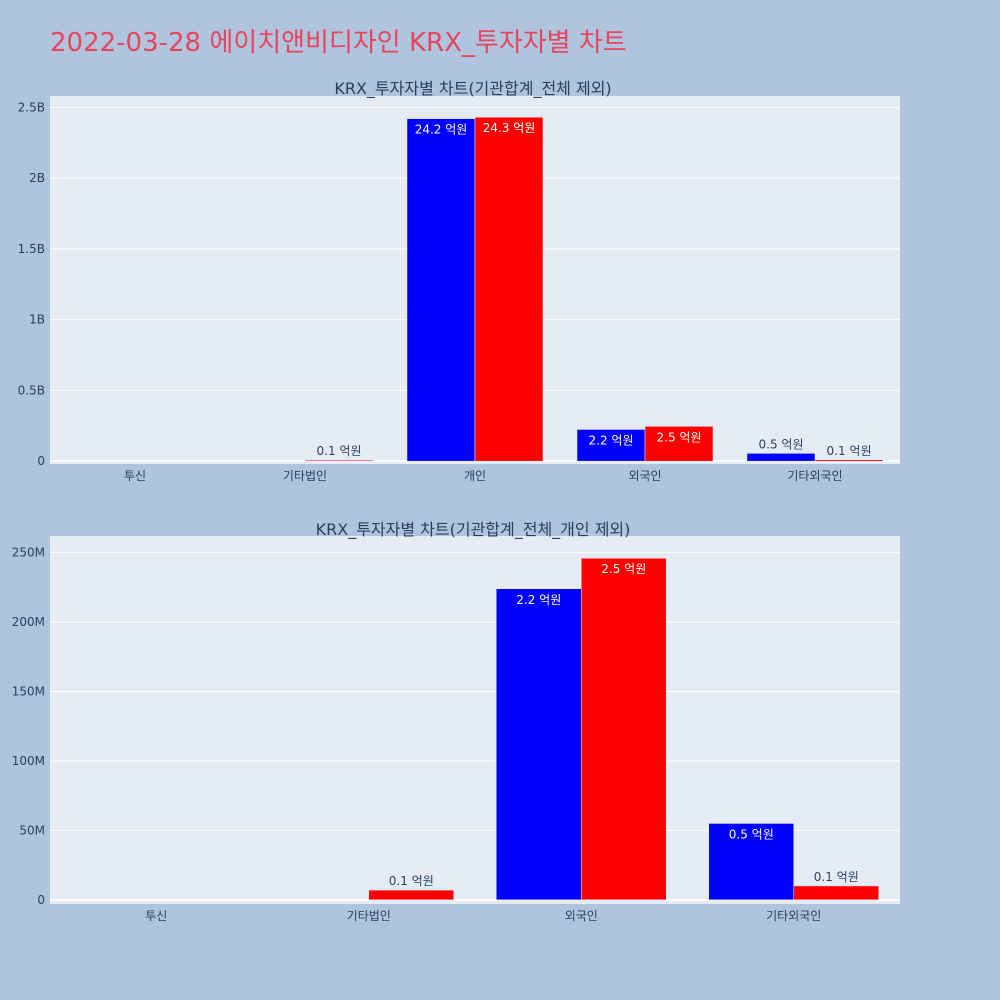 This screenshot has height=1000, width=1000. Describe the element at coordinates (28, 622) in the screenshot. I see `y-tick-label: 200M` at that location.